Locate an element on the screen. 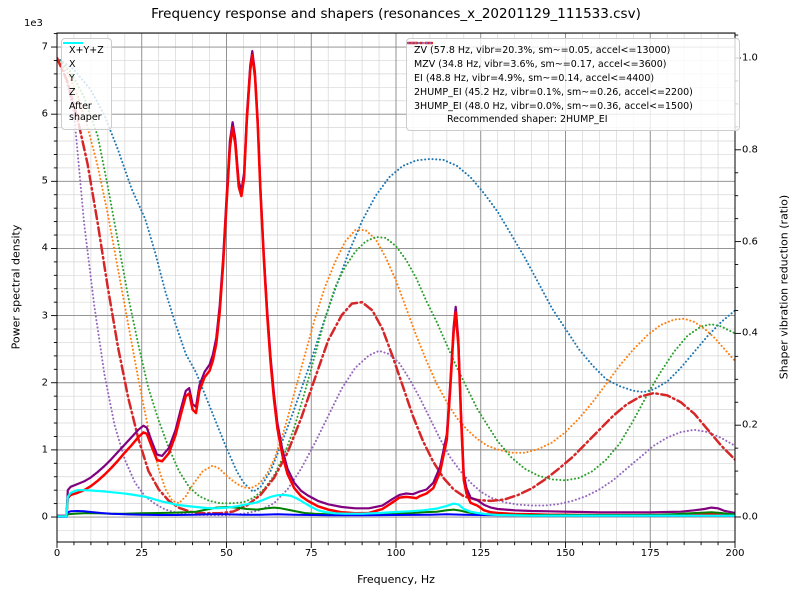 The width and height of the screenshot is (800, 600). legend-psd: X+Y+Z X Y Z After shaper is located at coordinates (86, 84).